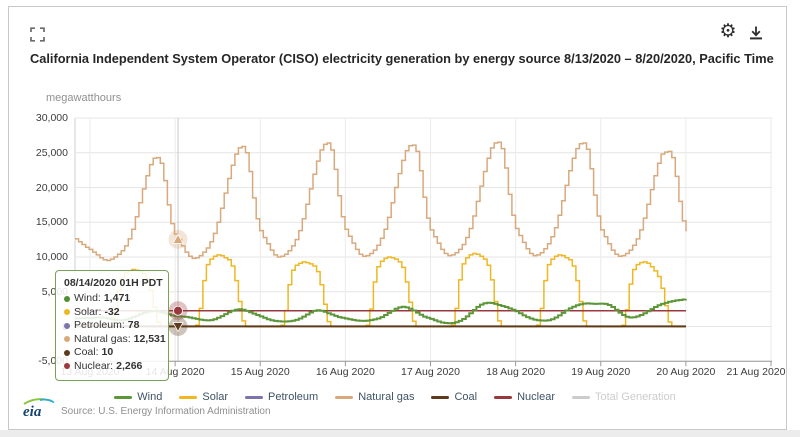  Describe the element at coordinates (516, 372) in the screenshot. I see `x-tick-label: 18 Aug 2020` at that location.